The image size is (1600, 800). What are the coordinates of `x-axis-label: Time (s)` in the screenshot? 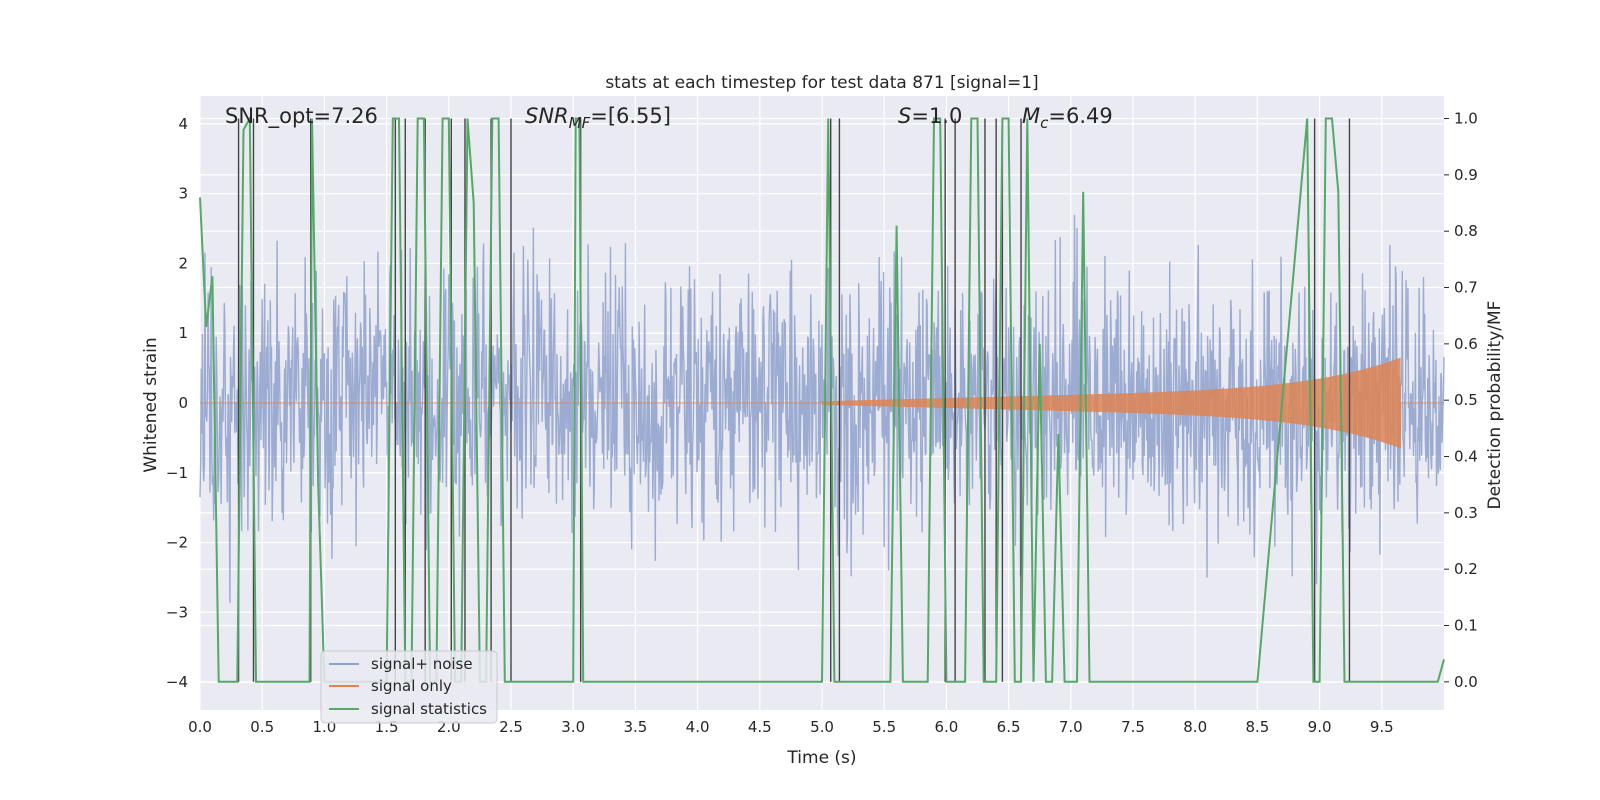 It's located at (821, 758).